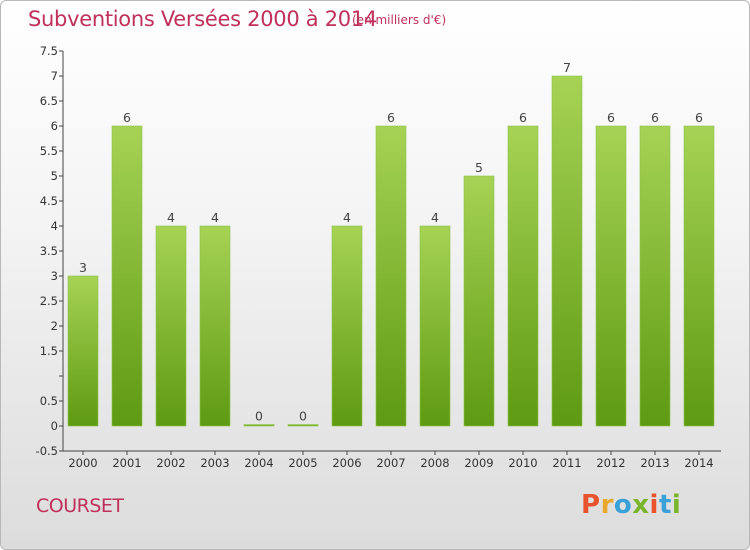 The width and height of the screenshot is (750, 550). What do you see at coordinates (303, 425) in the screenshot?
I see `bar-2005` at bounding box center [303, 425].